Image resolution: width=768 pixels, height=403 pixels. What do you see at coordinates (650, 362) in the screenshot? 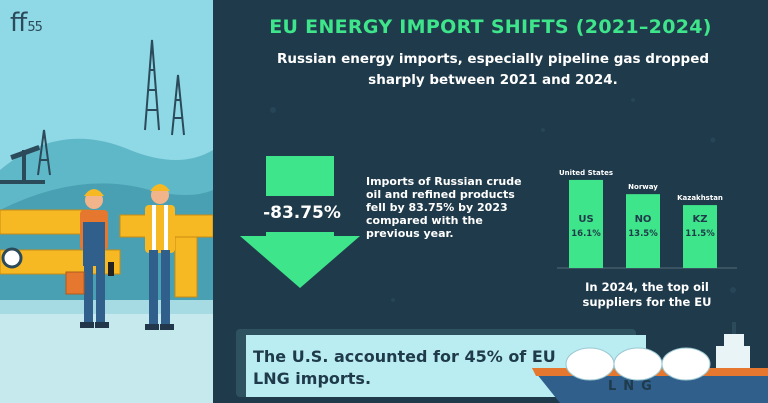
I see `lng-ship-icon: LNG` at bounding box center [650, 362].